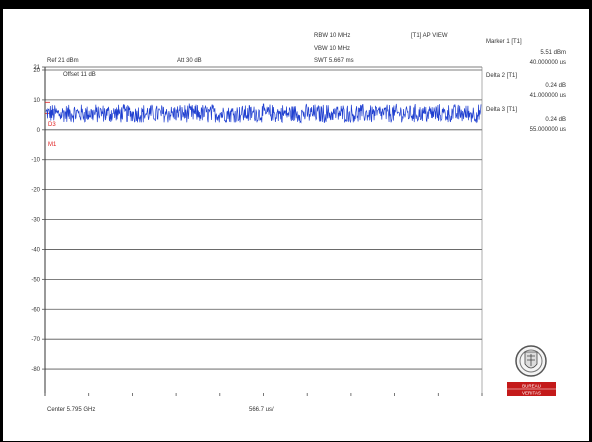  What do you see at coordinates (35, 161) in the screenshot?
I see `y-tick-label: -10` at bounding box center [35, 161].